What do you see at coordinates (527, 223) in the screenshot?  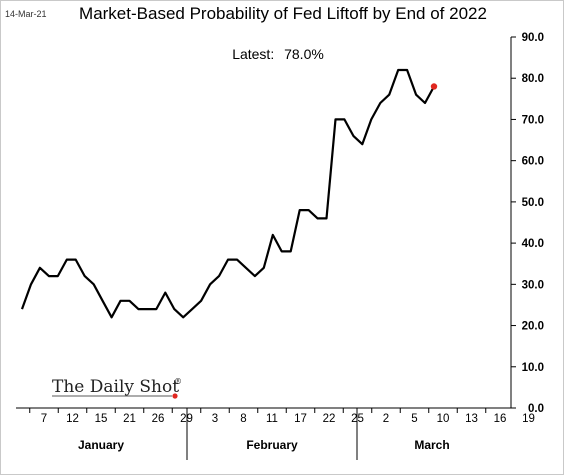 I see `y-axis-ticks: 0.0 10.0 20.0 30.0 40.0 50.0 60.0 70.0 80.0 90.0` at bounding box center [527, 223].